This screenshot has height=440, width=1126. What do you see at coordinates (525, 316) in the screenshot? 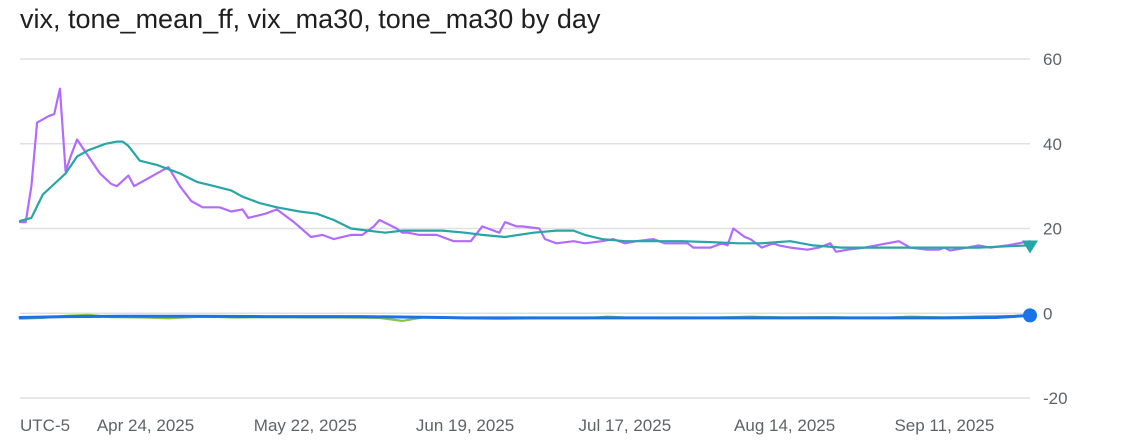
I see `series-line-tone-ma30` at bounding box center [525, 316].